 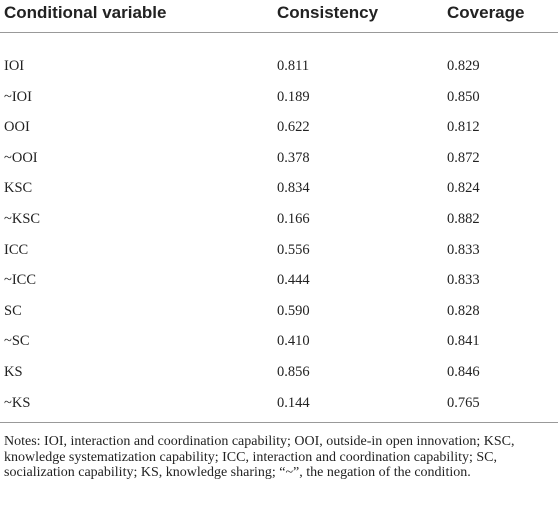 I want to click on cell-value: 0.812, so click(x=463, y=127).